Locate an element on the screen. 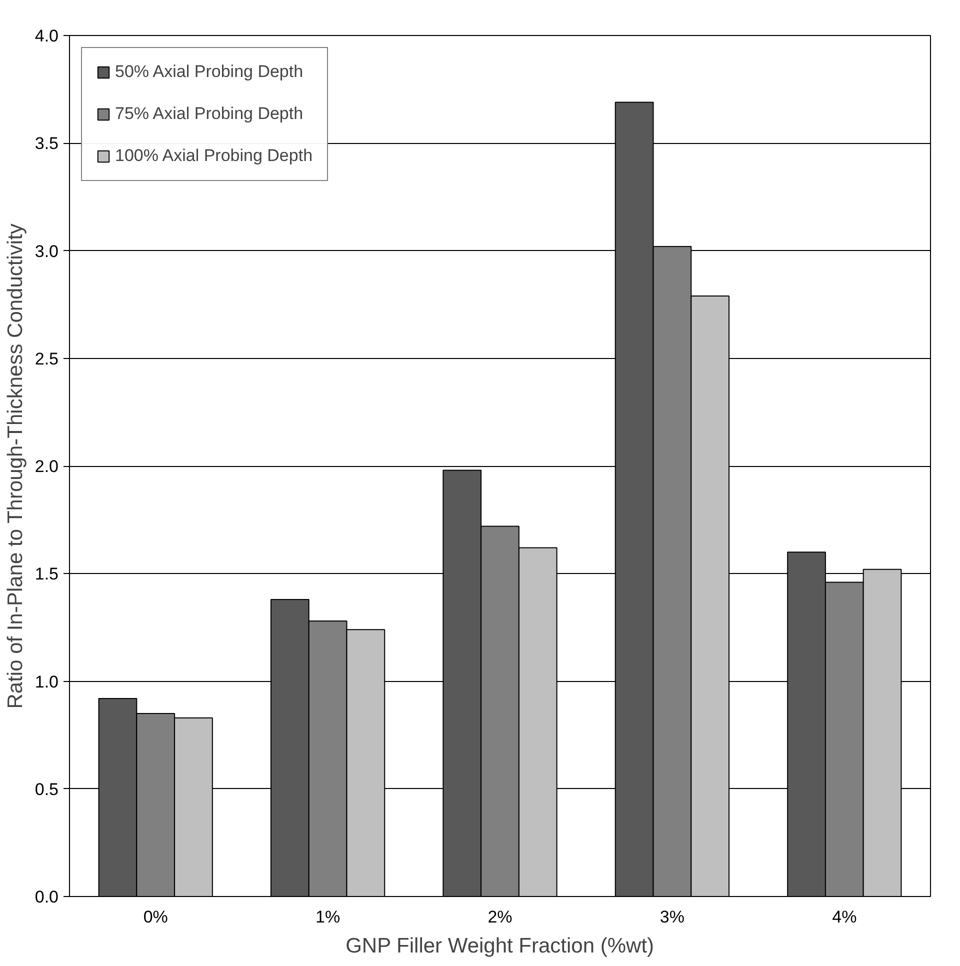 The image size is (960, 966). legend-label: 50% Axial Probing Depth is located at coordinates (209, 72).